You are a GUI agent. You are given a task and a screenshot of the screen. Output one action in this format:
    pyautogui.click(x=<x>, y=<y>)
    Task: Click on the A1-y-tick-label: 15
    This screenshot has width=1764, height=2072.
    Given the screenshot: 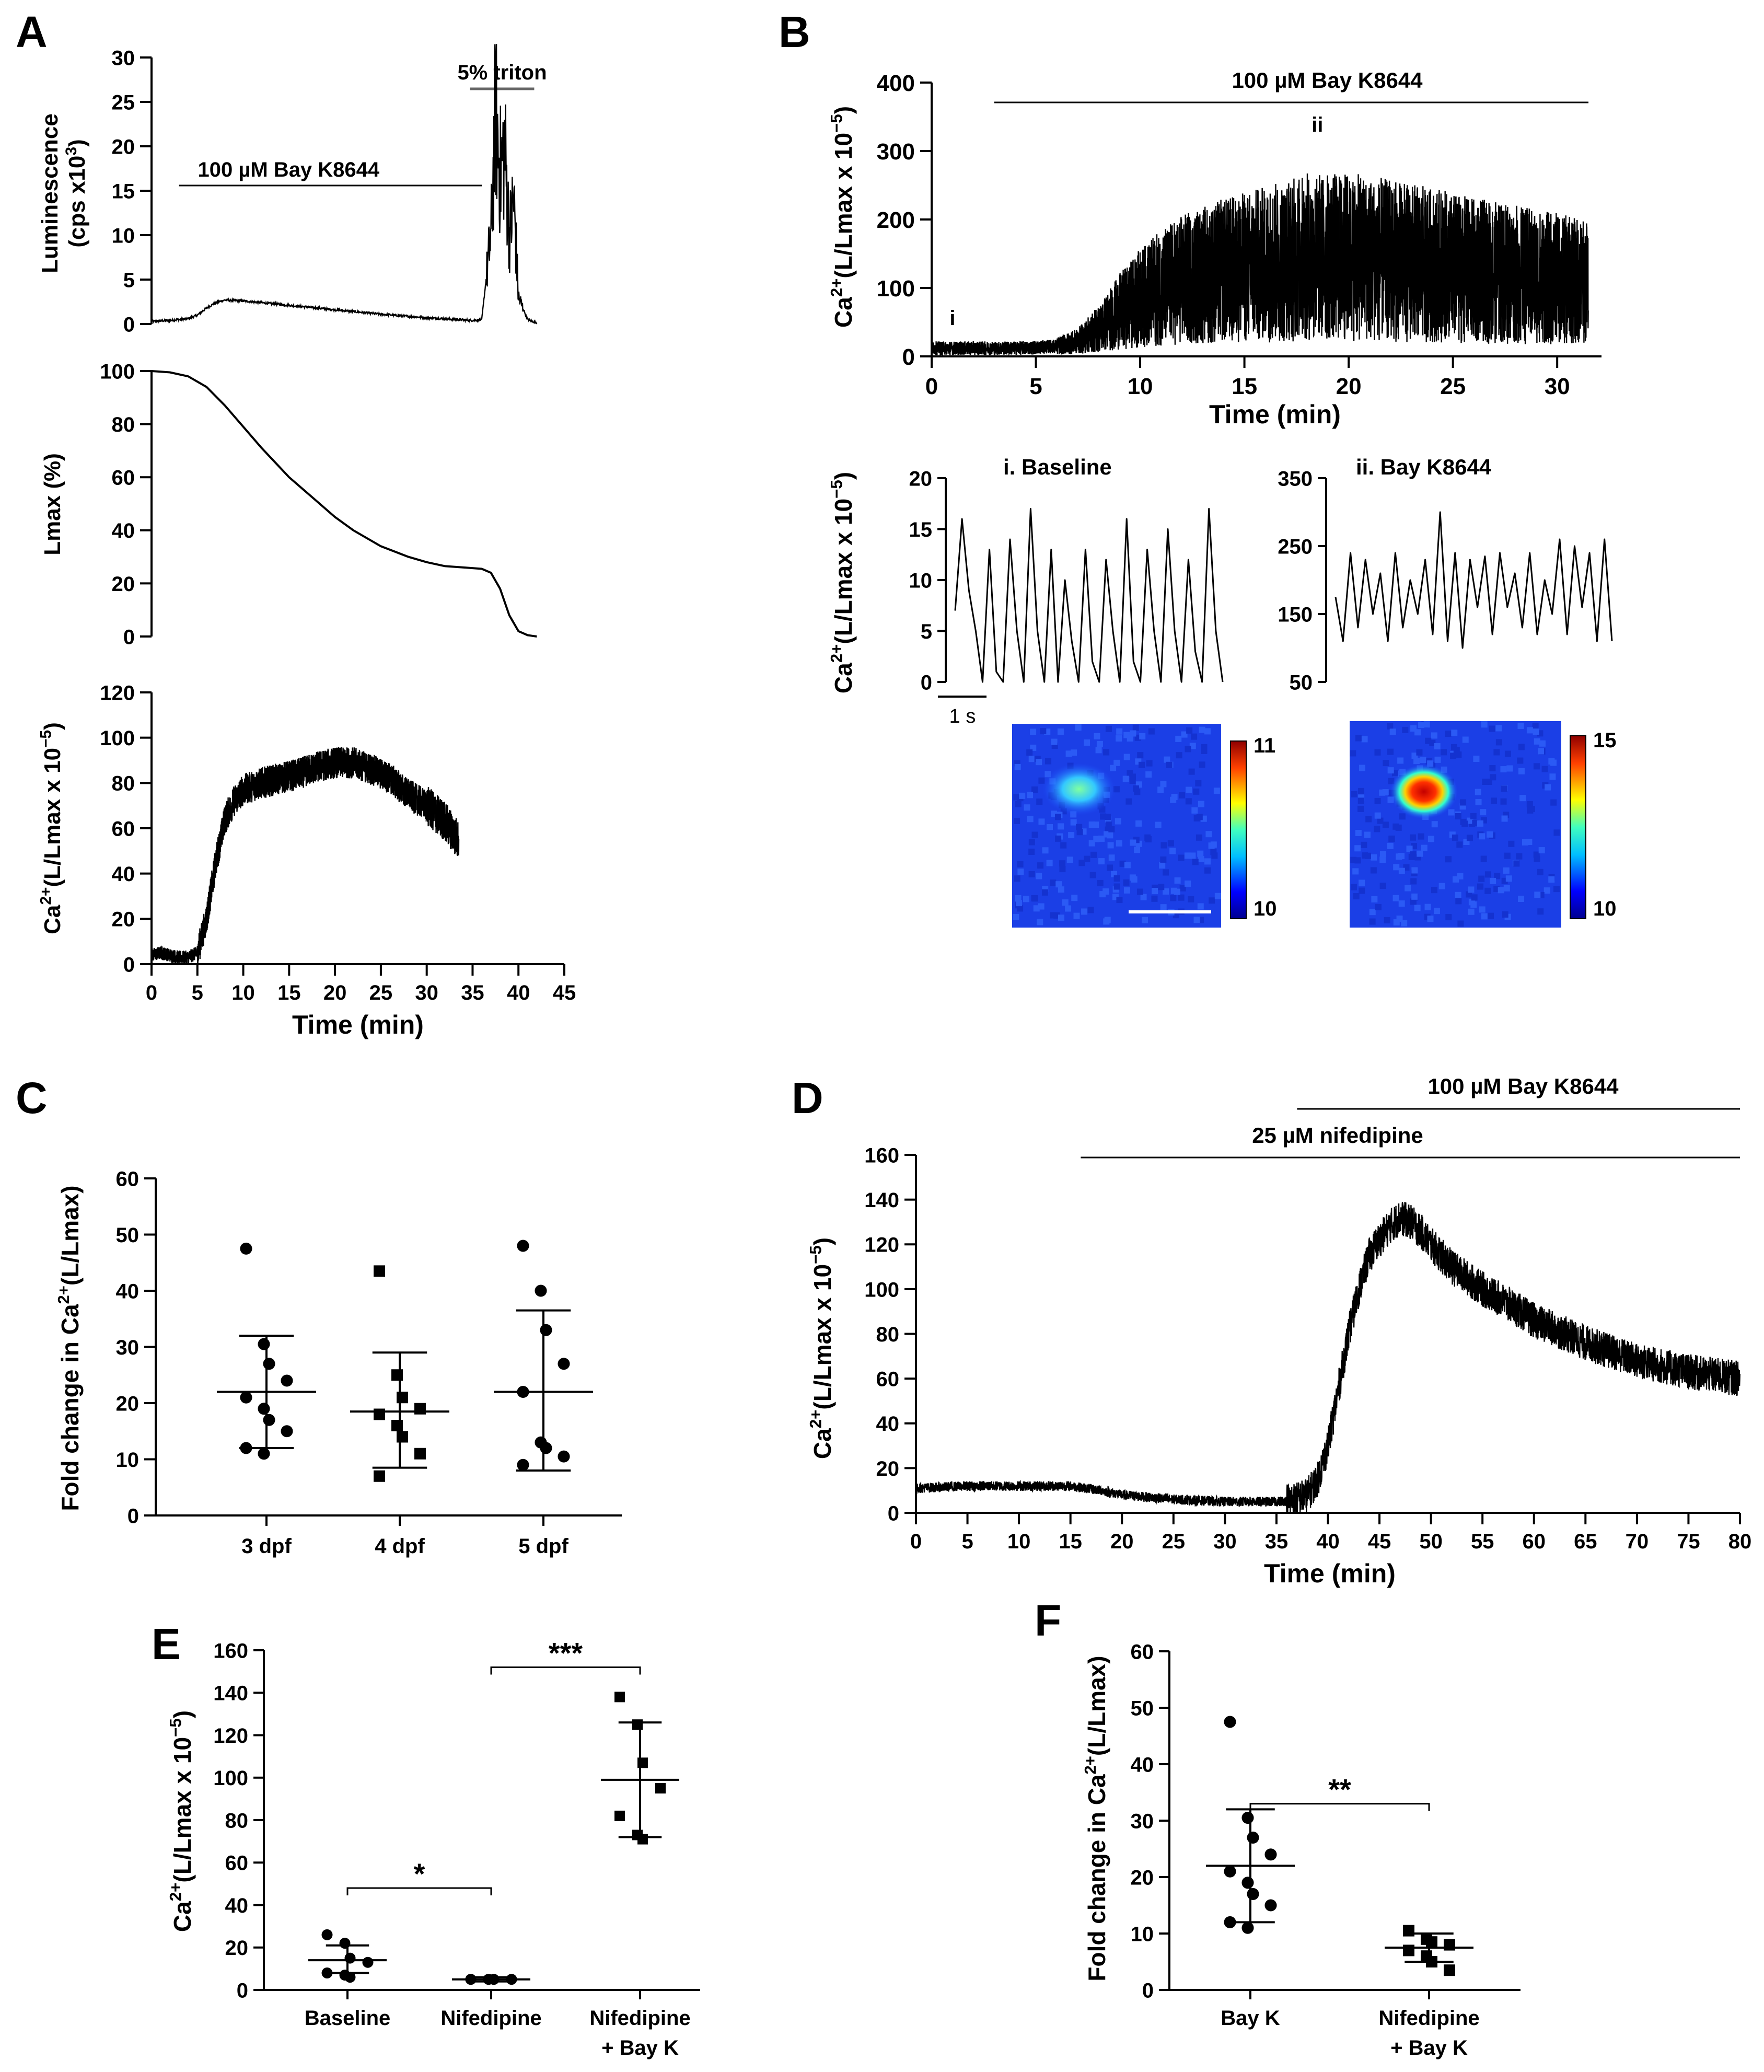 What is the action you would take?
    pyautogui.click(x=123, y=191)
    